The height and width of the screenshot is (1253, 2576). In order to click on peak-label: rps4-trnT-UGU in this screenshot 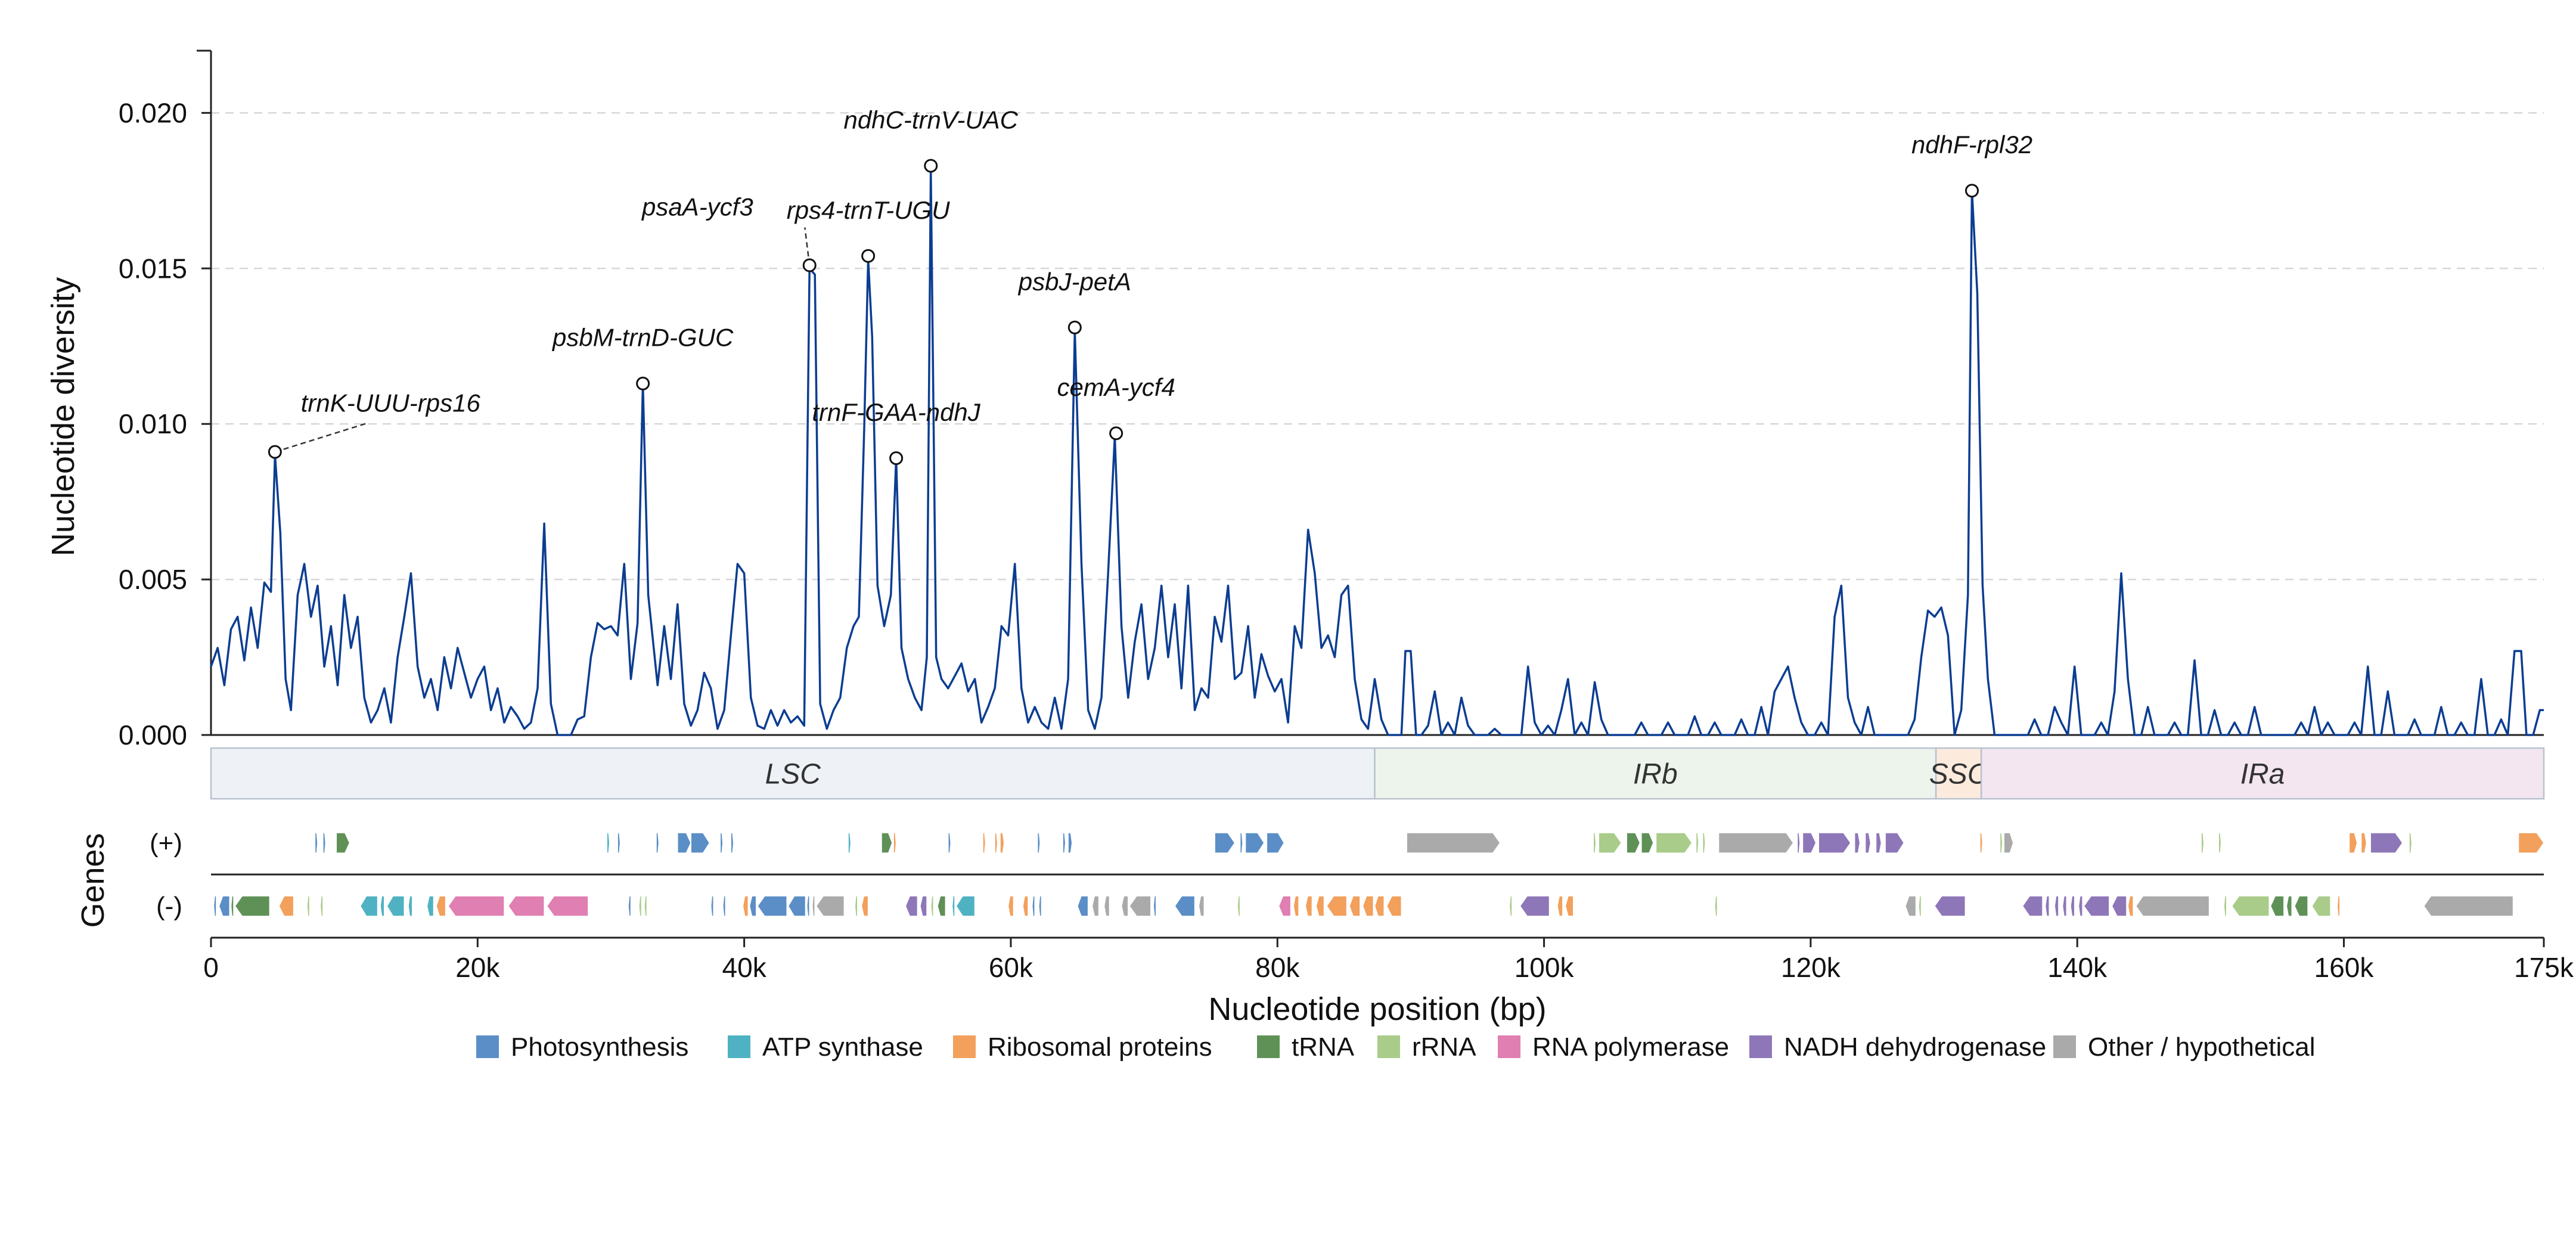, I will do `click(869, 210)`.